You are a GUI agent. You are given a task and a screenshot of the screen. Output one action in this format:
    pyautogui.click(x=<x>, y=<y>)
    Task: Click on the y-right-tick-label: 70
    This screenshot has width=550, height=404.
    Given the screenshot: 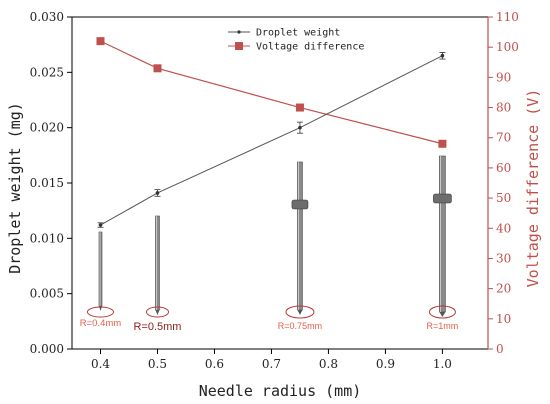 What is the action you would take?
    pyautogui.click(x=503, y=138)
    